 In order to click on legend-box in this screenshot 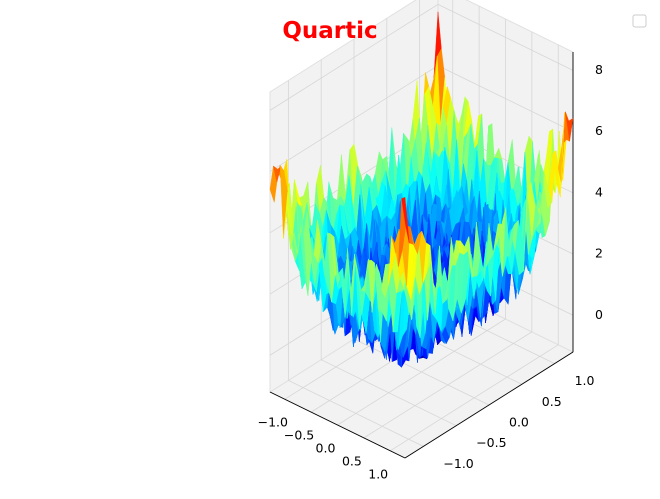, I will do `click(639, 21)`.